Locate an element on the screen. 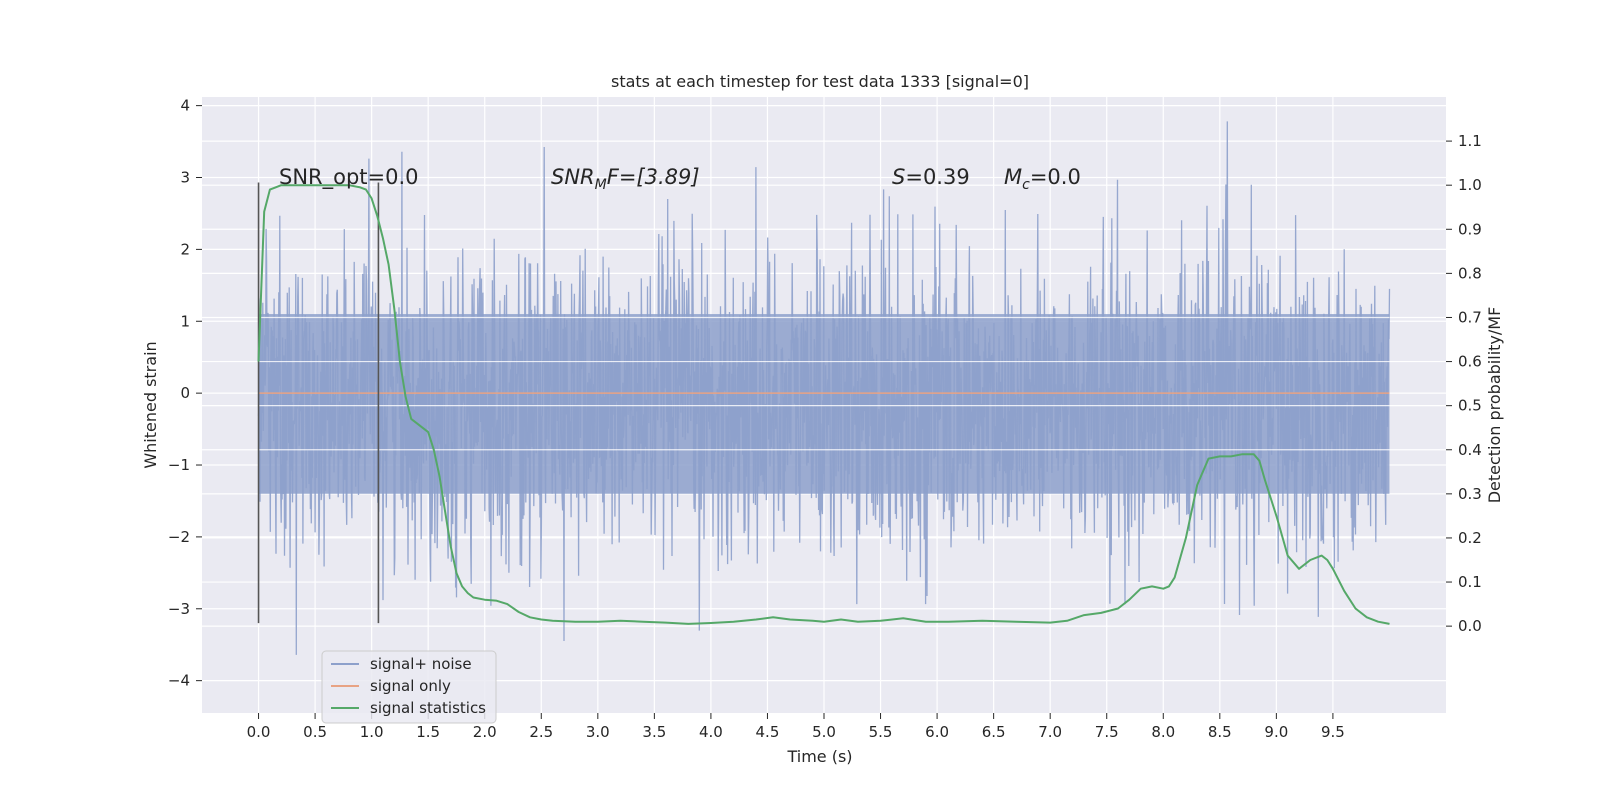 The image size is (1600, 800). y2-axis-label: Detection probability/MF is located at coordinates (1494, 405).